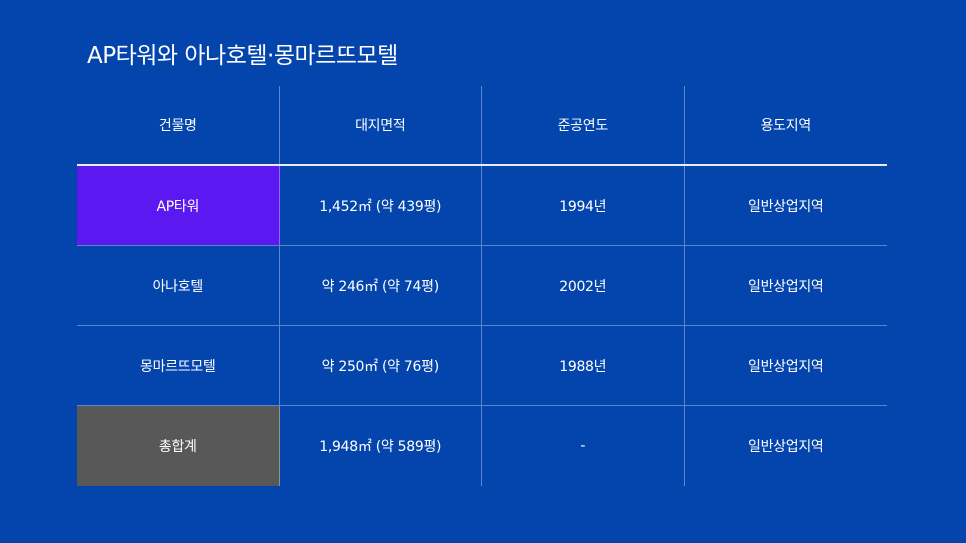 The height and width of the screenshot is (543, 966). I want to click on cell-land-area: 약 246㎡ (약 74평), so click(381, 285).